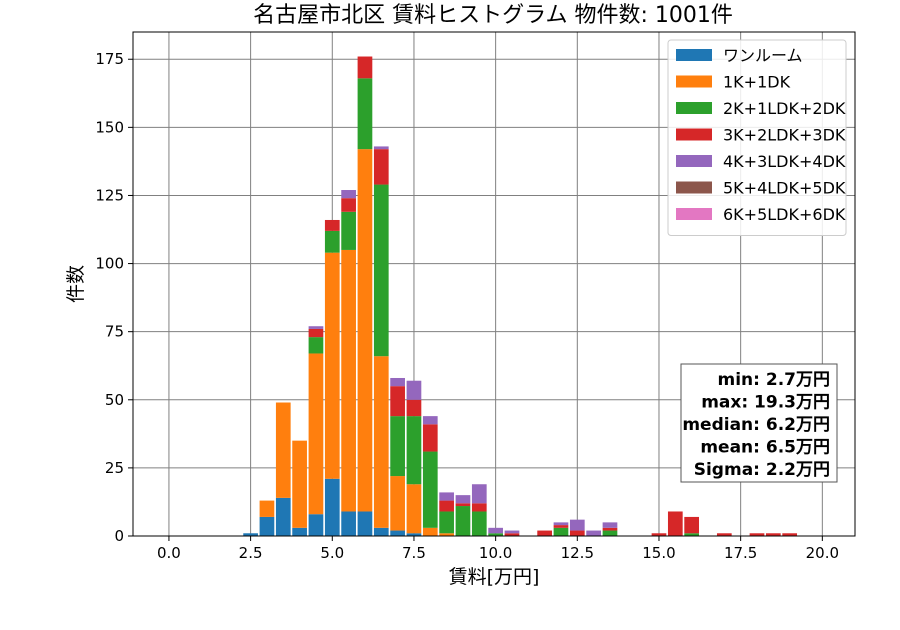 The image size is (900, 630). What do you see at coordinates (784, 188) in the screenshot?
I see `legend-label: 5K+4LDK+5DK` at bounding box center [784, 188].